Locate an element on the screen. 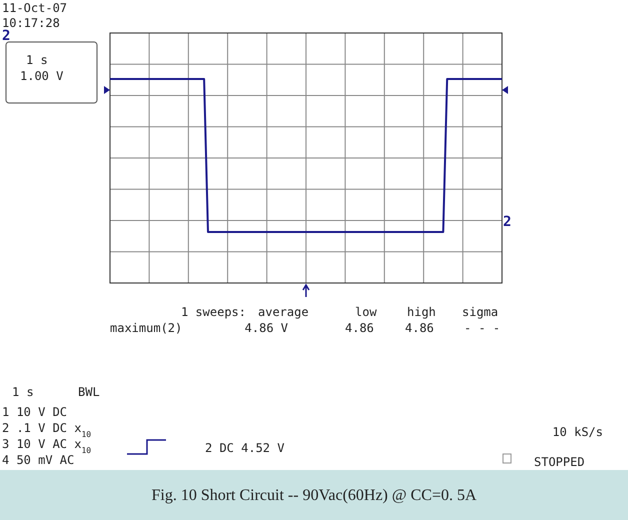 The height and width of the screenshot is (520, 628). text: maximum(2) is located at coordinates (146, 328).